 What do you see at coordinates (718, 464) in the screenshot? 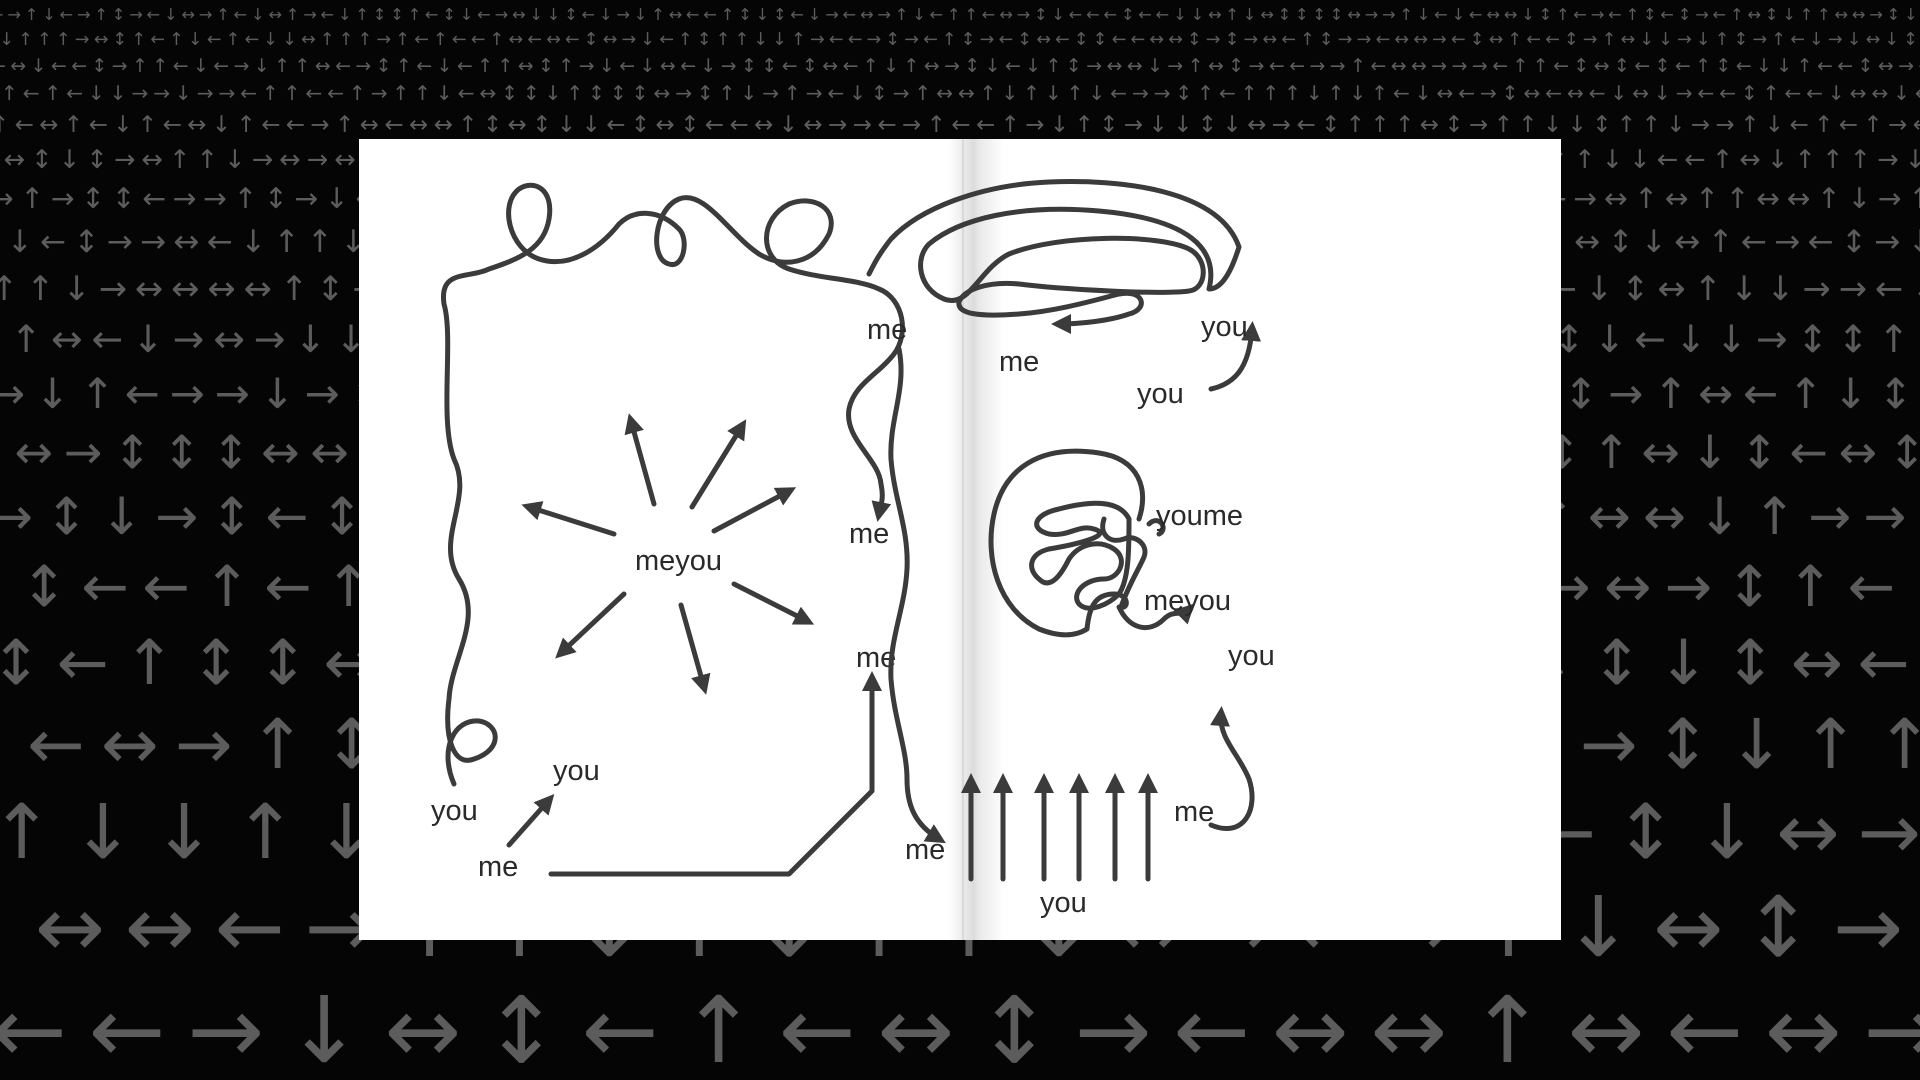
I see `radial-arrow-up-right` at bounding box center [718, 464].